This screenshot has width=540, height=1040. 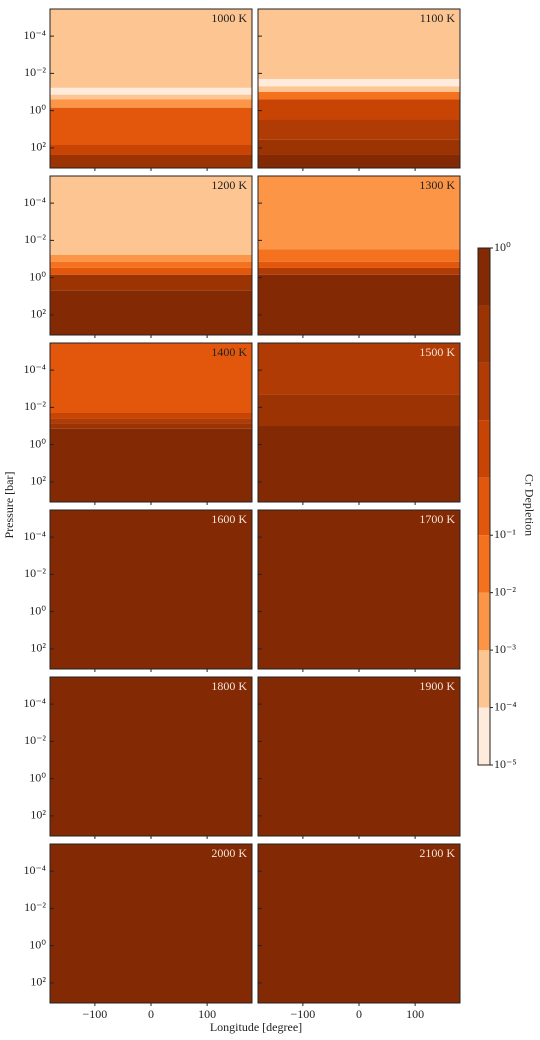 I want to click on panel-title: 2000 K, so click(x=229, y=853).